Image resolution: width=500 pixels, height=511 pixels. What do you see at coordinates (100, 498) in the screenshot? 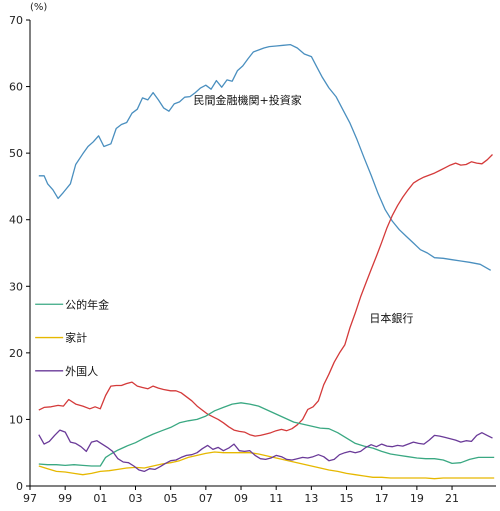
I see `x-tick-label: 01` at bounding box center [100, 498].